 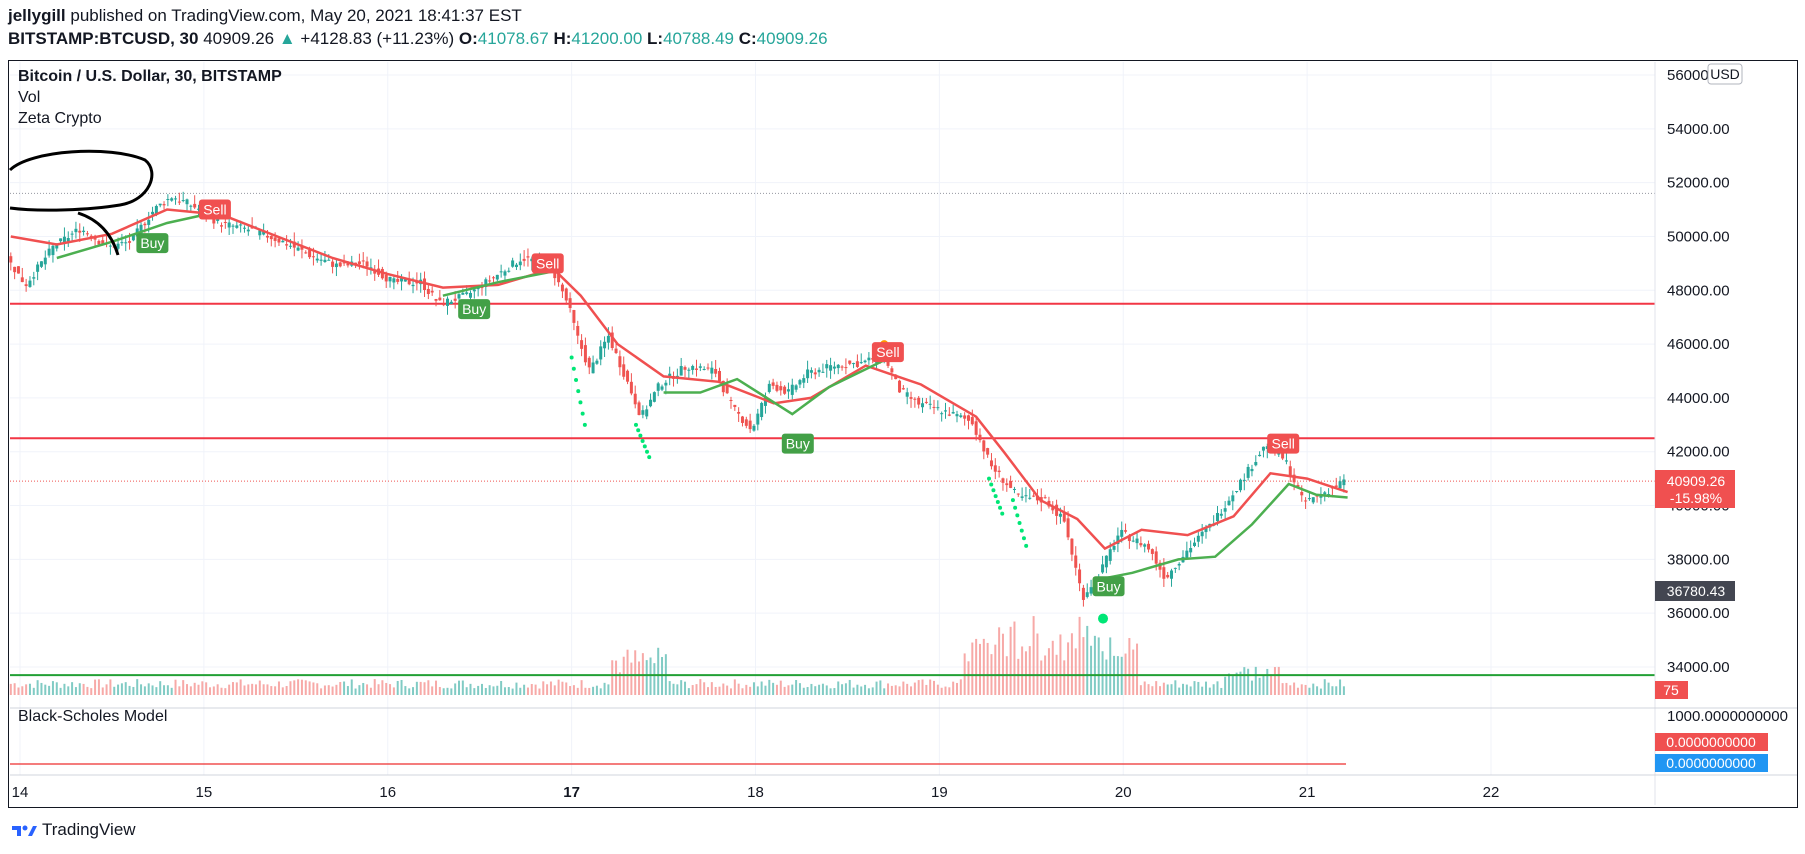 What do you see at coordinates (1725, 74) in the screenshot?
I see `currency-badge` at bounding box center [1725, 74].